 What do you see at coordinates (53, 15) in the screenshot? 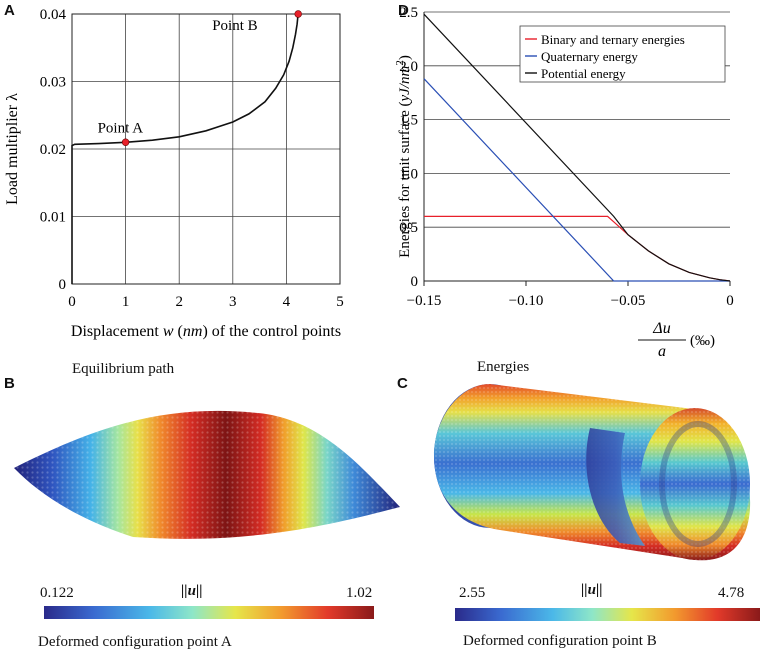
I see `y-tick-label: 0.04` at bounding box center [53, 15].